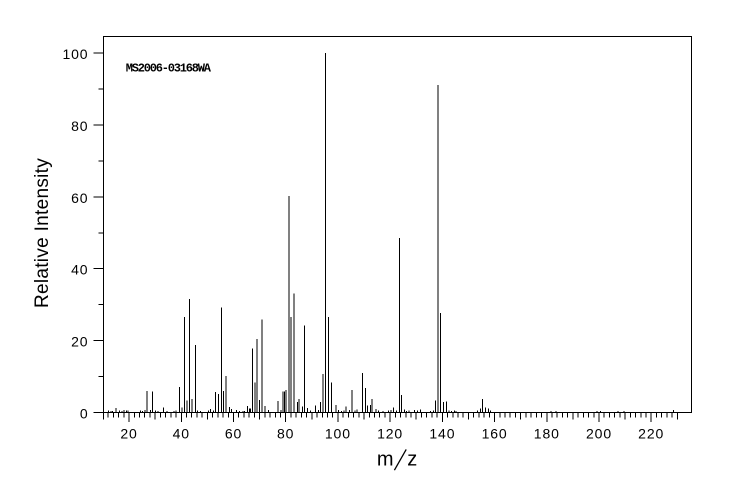  I want to click on svg-text: Relative Intensity, so click(42, 233).